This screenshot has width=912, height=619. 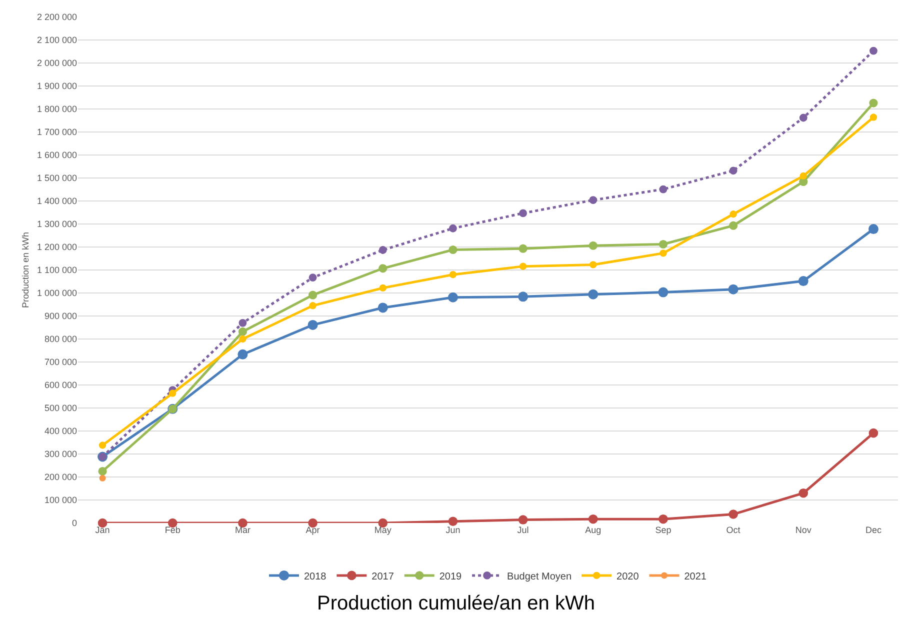 What do you see at coordinates (56, 109) in the screenshot?
I see `y-tick-label: 1 800 000` at bounding box center [56, 109].